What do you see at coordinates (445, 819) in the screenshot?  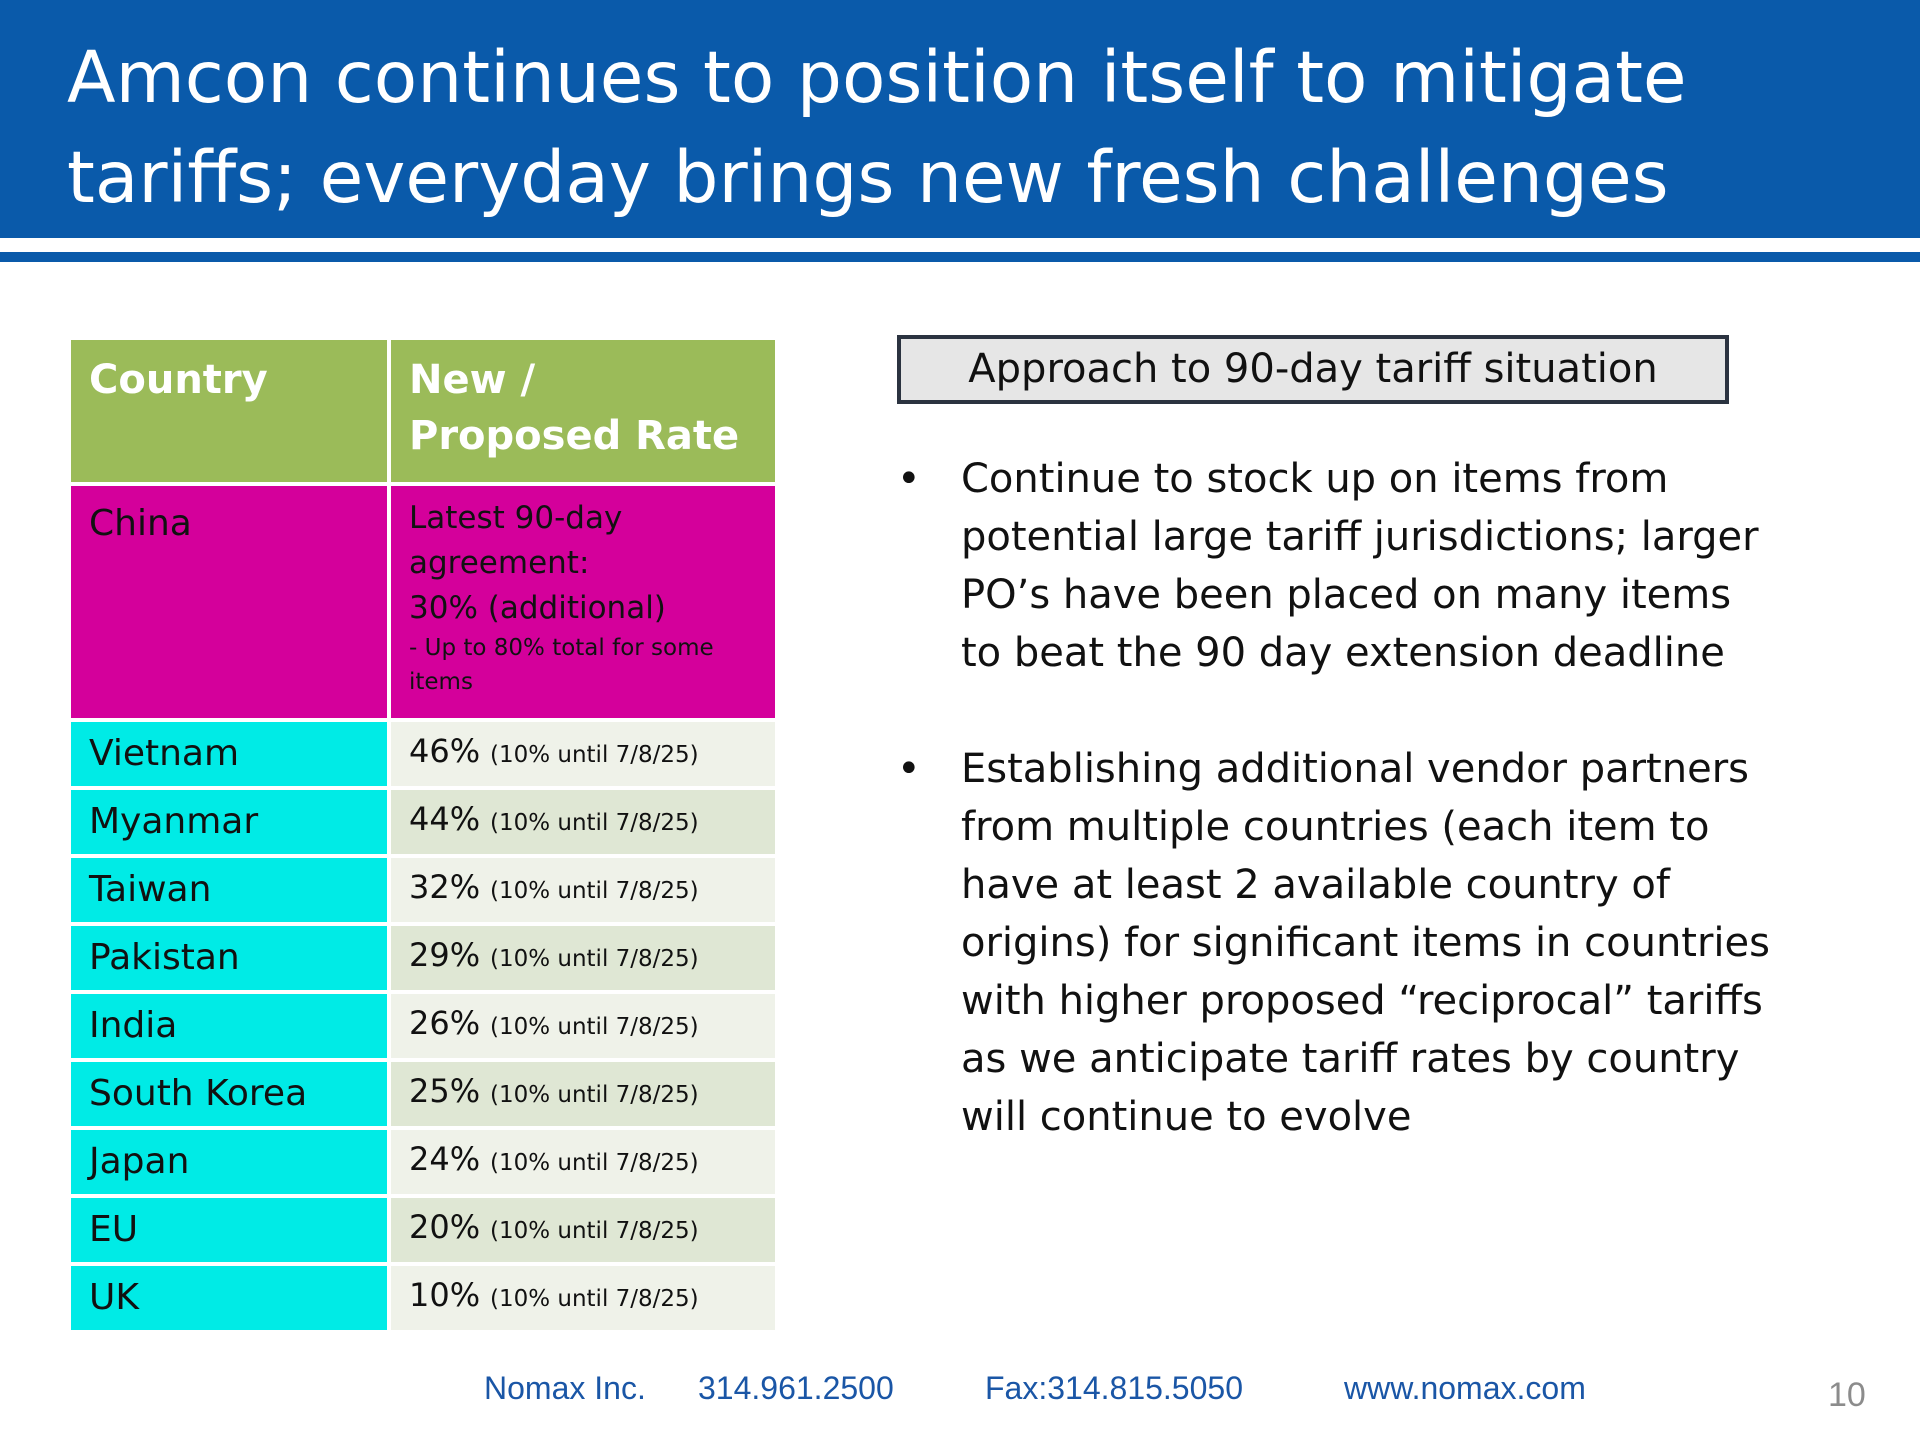 I see `rate-value: 44%` at bounding box center [445, 819].